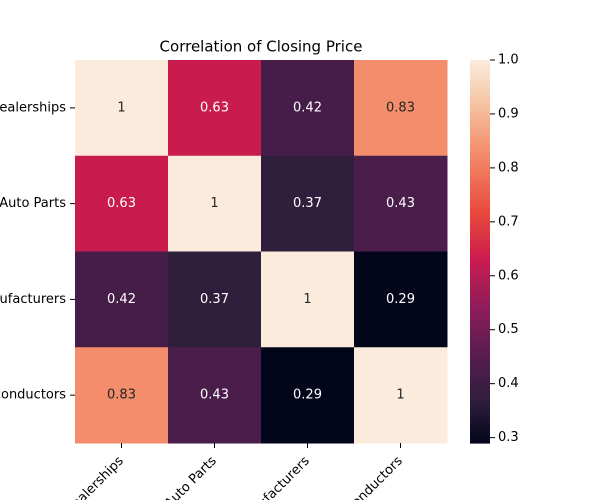  I want to click on cell-label: 0.37, so click(214, 299).